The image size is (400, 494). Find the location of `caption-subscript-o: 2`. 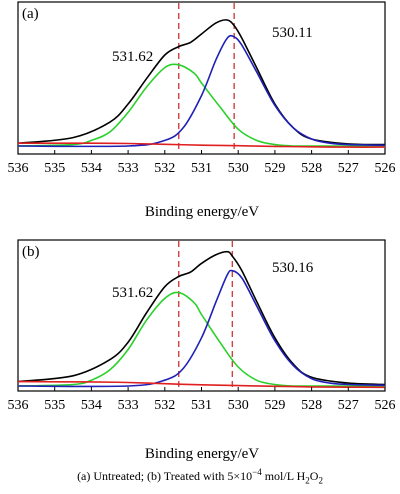

caption-subscript-o: 2 is located at coordinates (320, 480).